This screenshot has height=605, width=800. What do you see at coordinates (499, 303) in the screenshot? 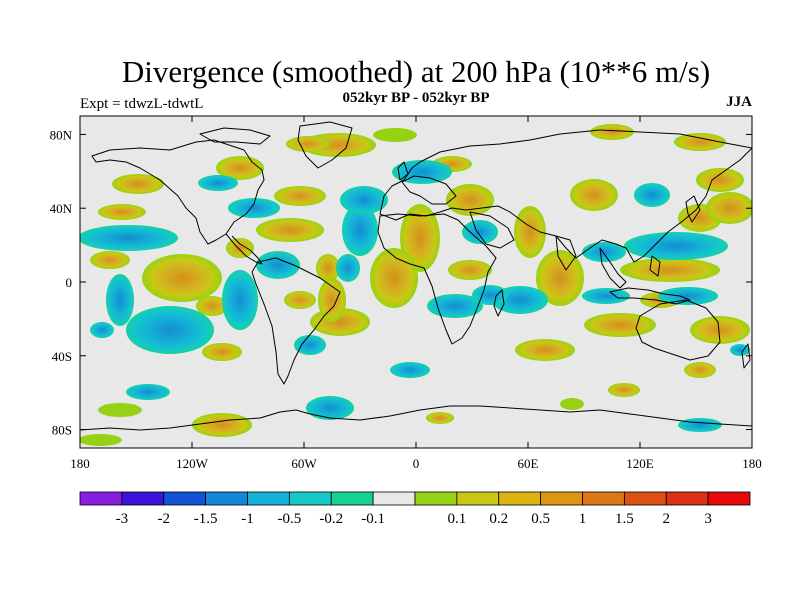
I see `madagascar-coast` at bounding box center [499, 303].